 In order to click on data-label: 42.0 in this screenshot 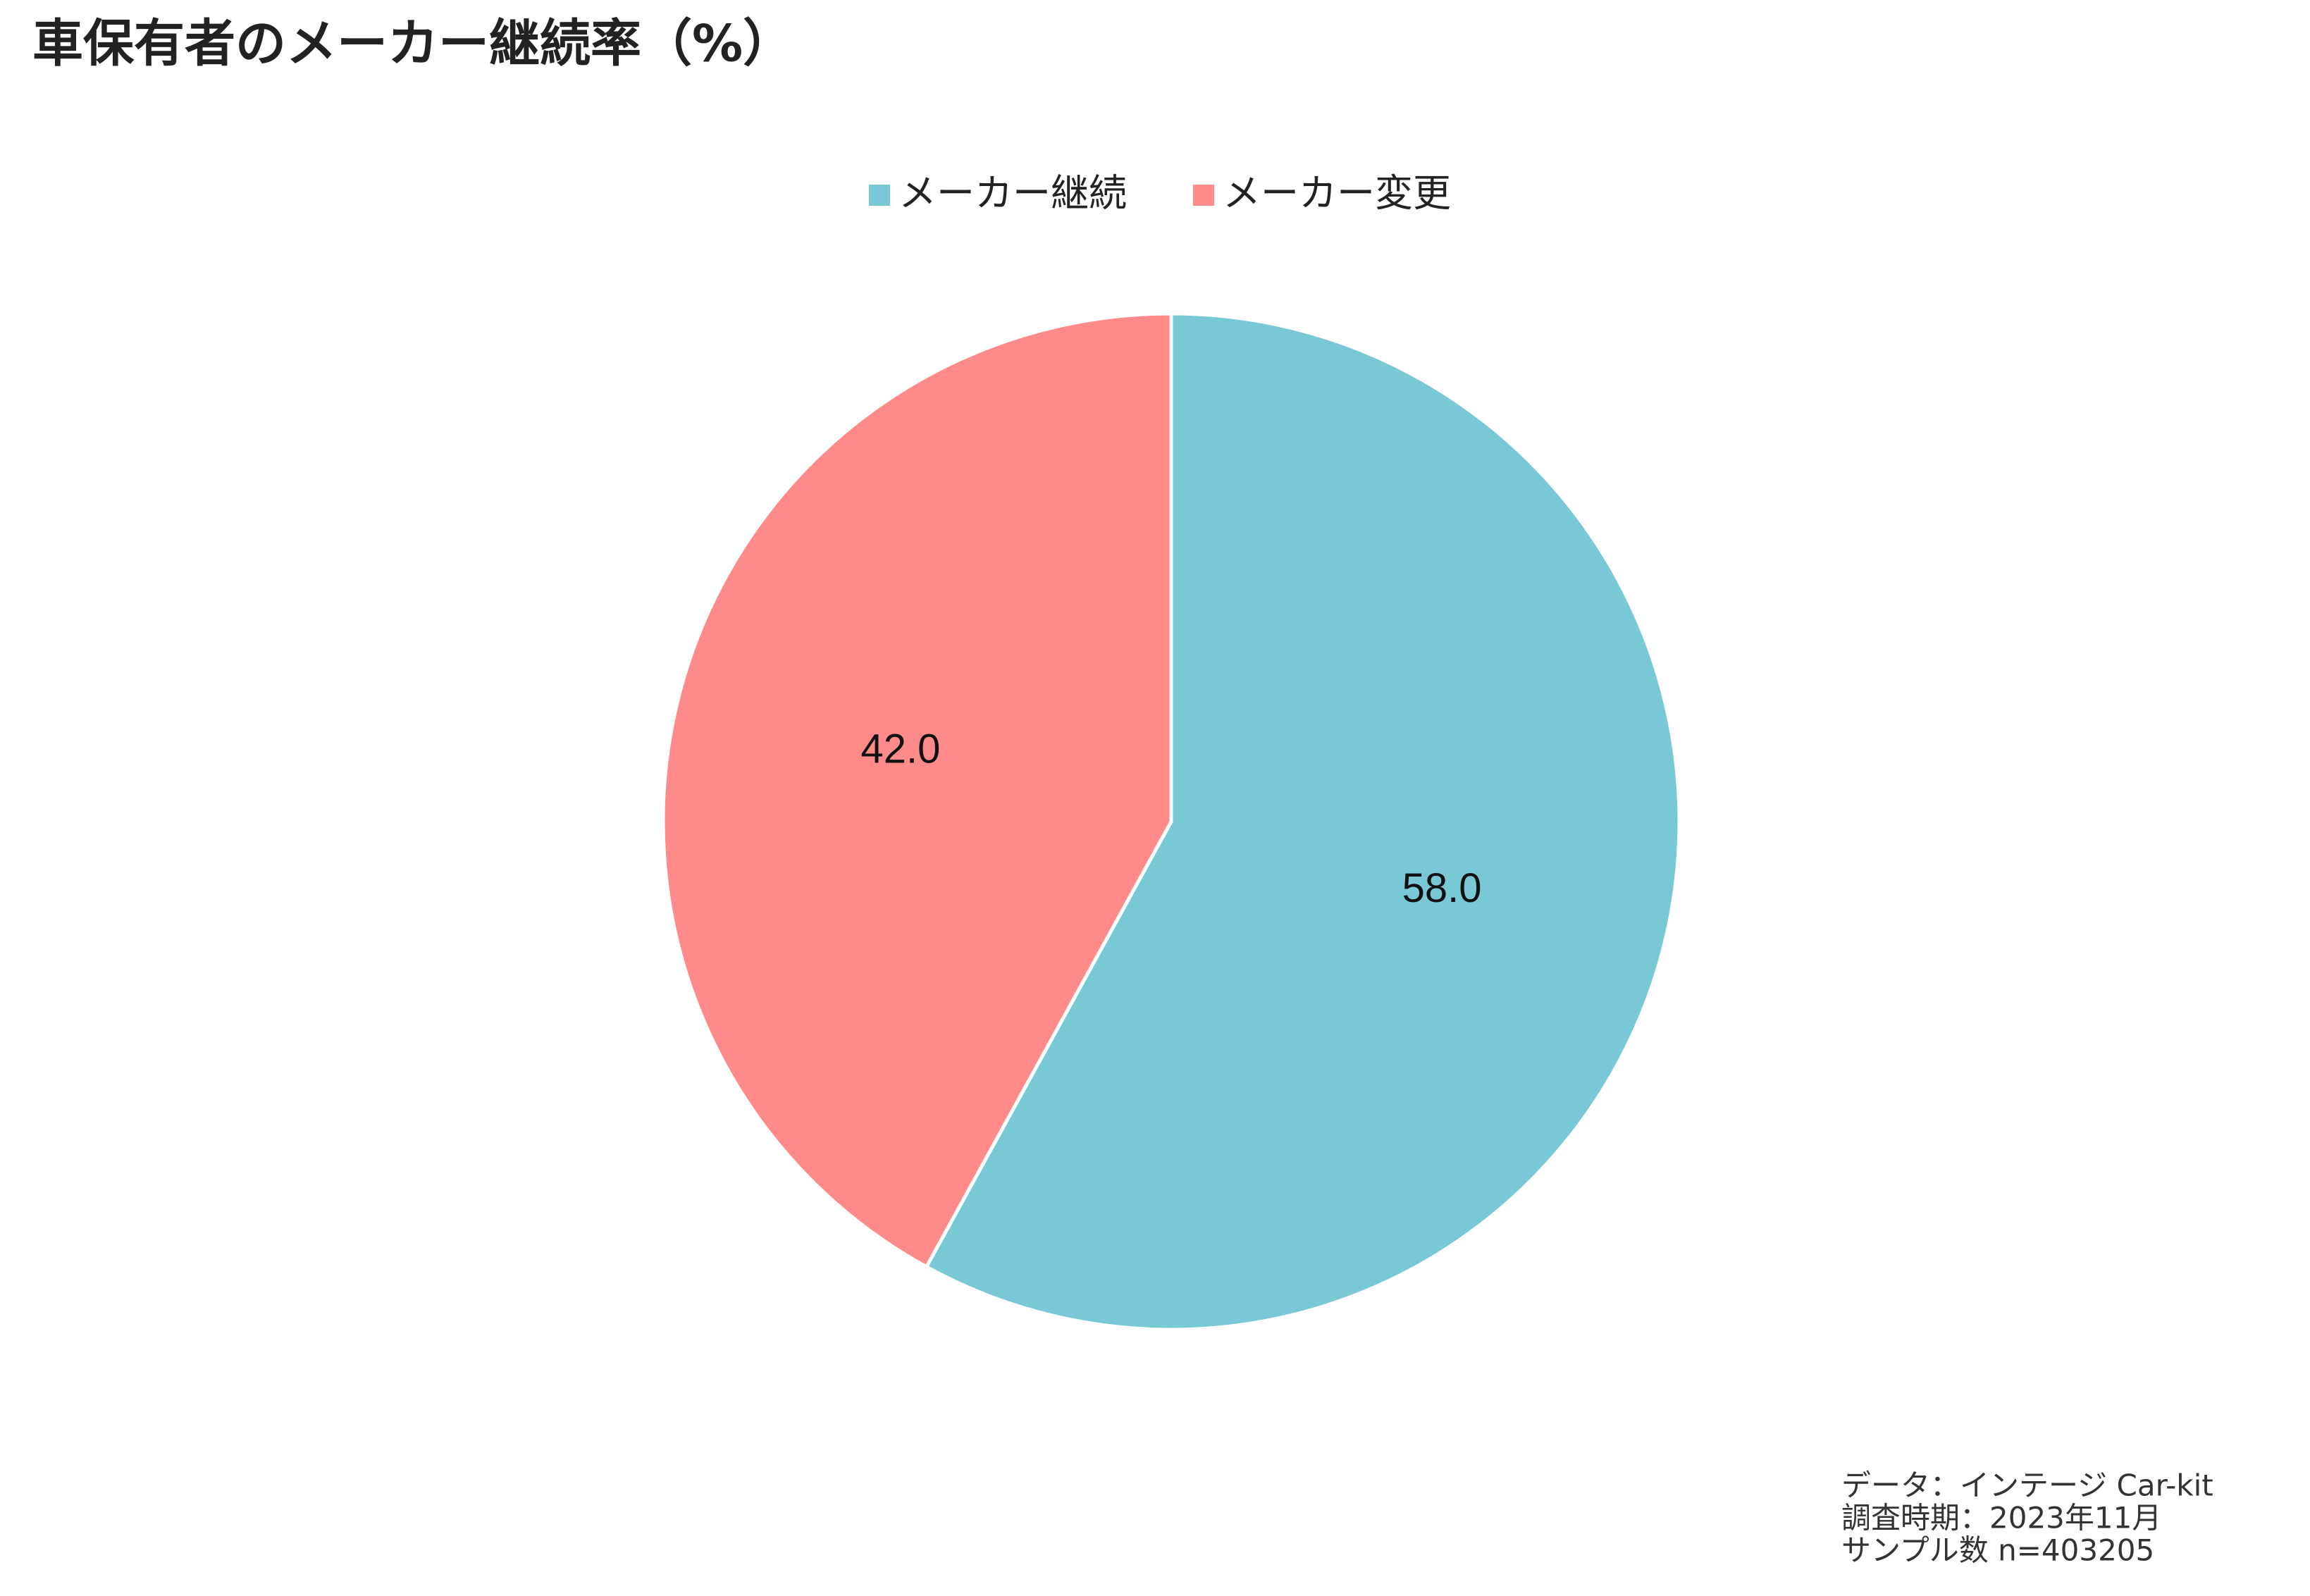, I will do `click(900, 749)`.